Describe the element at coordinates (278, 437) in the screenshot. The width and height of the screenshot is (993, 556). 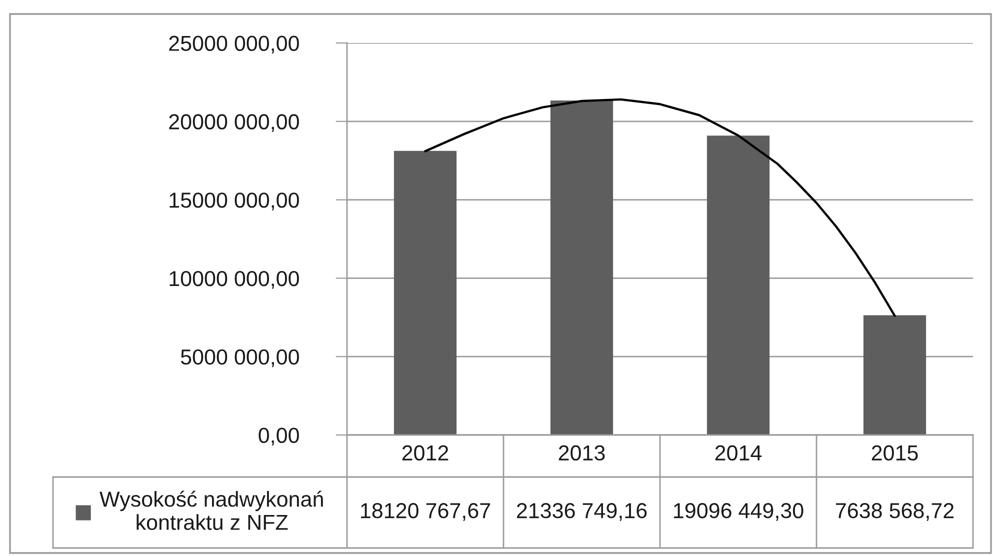
I see `y-tick-label: 0,00` at that location.